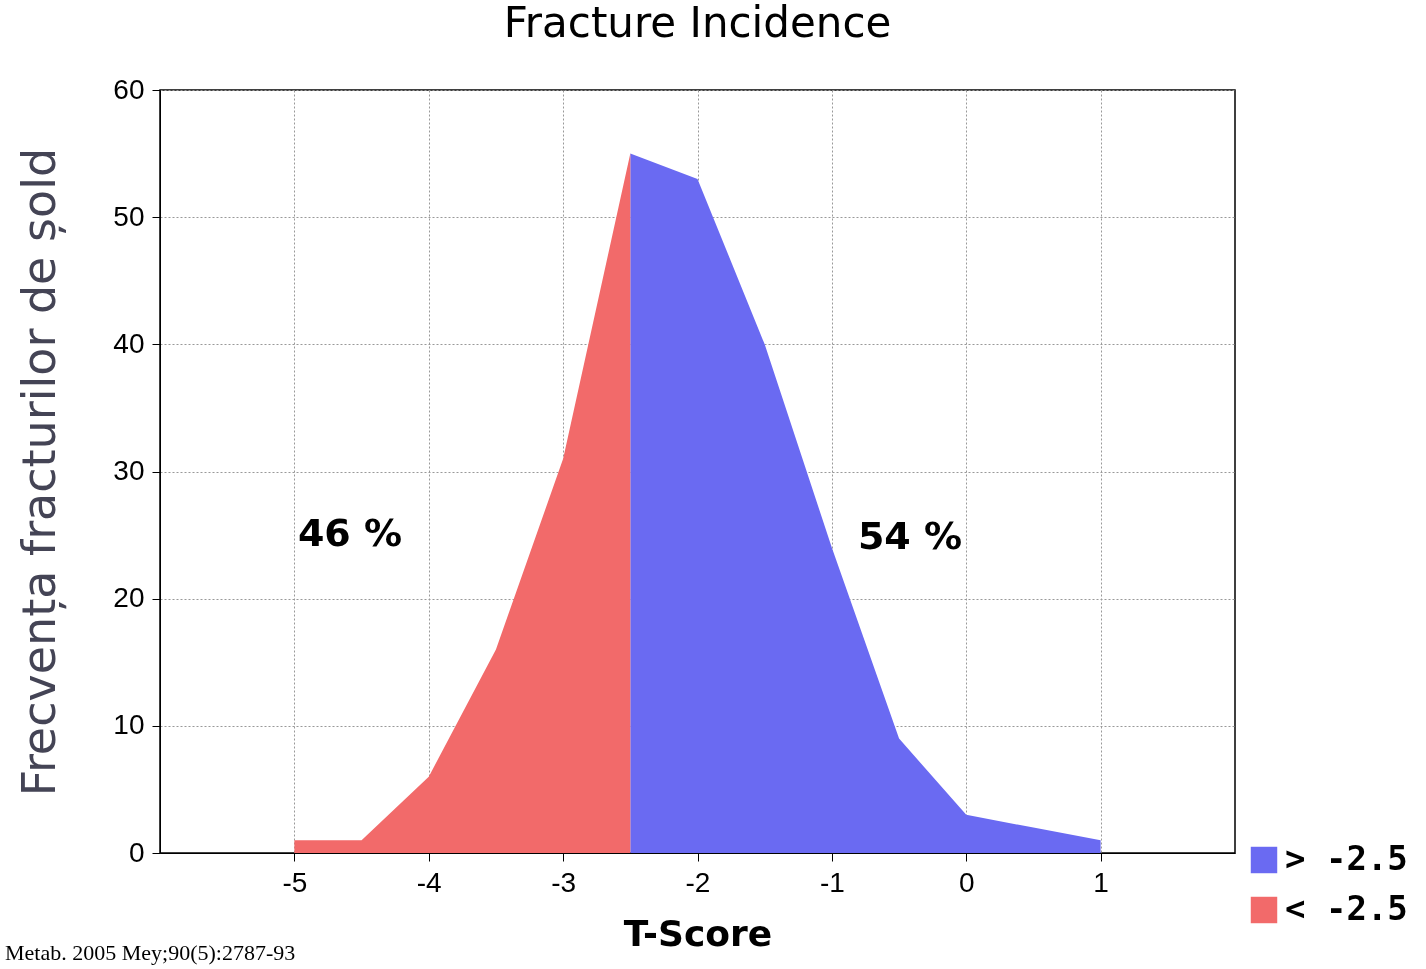 This screenshot has height=969, width=1426. What do you see at coordinates (1346, 908) in the screenshot?
I see `legend-label: < -2.5` at bounding box center [1346, 908].